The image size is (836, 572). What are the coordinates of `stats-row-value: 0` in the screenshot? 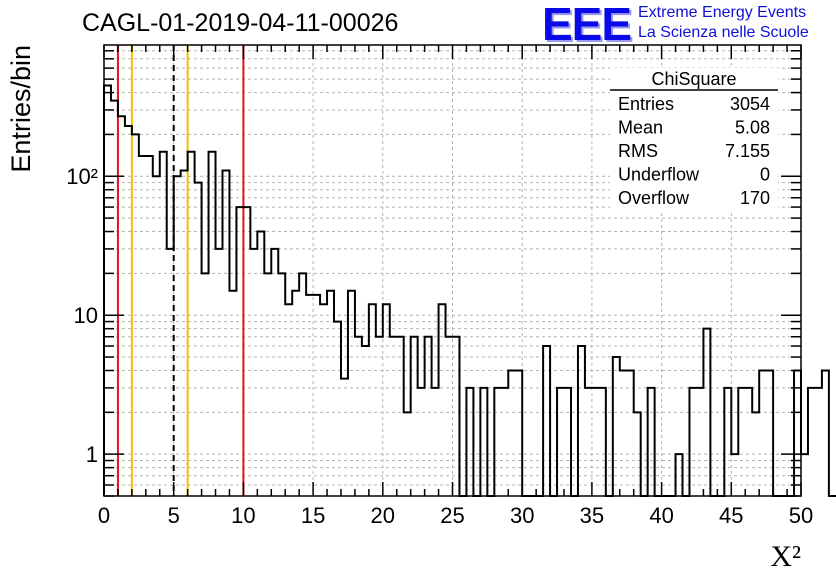 It's located at (765, 175).